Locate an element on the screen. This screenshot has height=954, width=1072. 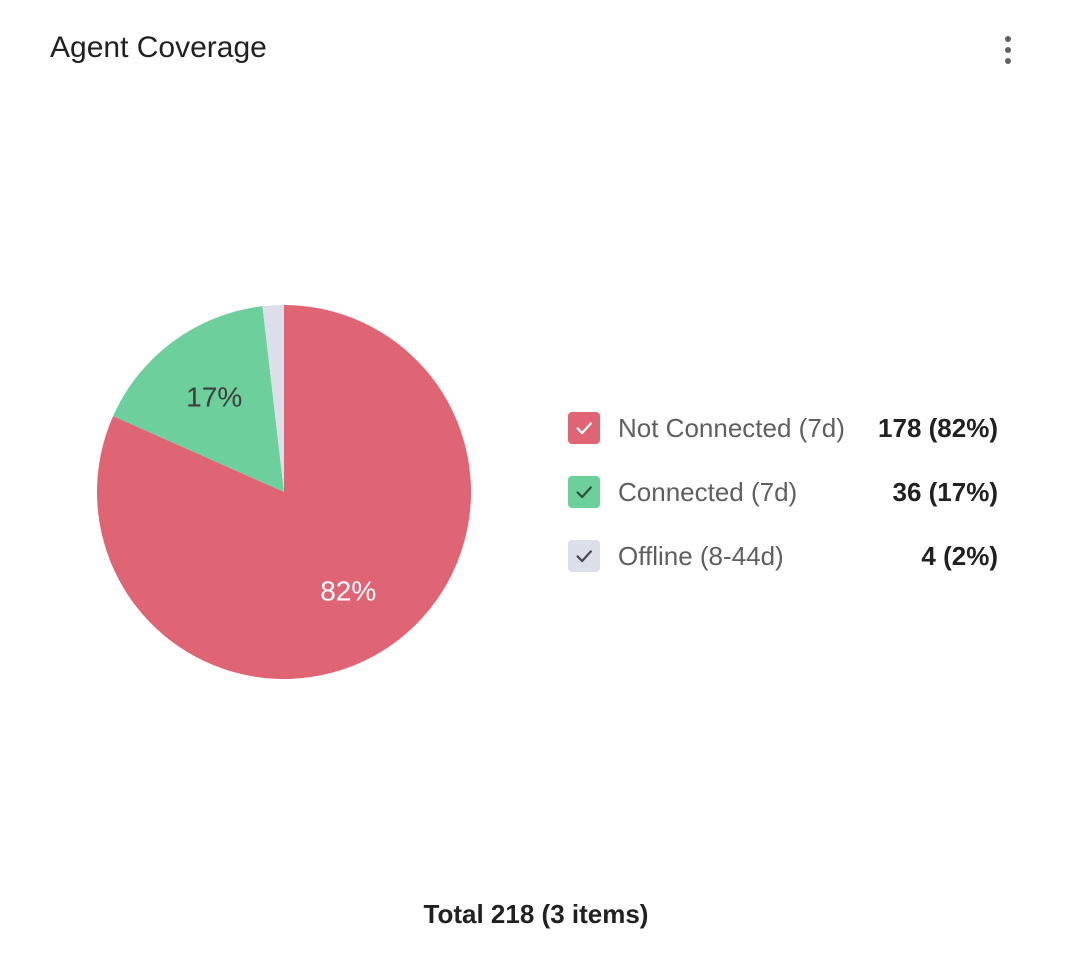
total-summary: Total 218 (3 items) is located at coordinates (536, 914).